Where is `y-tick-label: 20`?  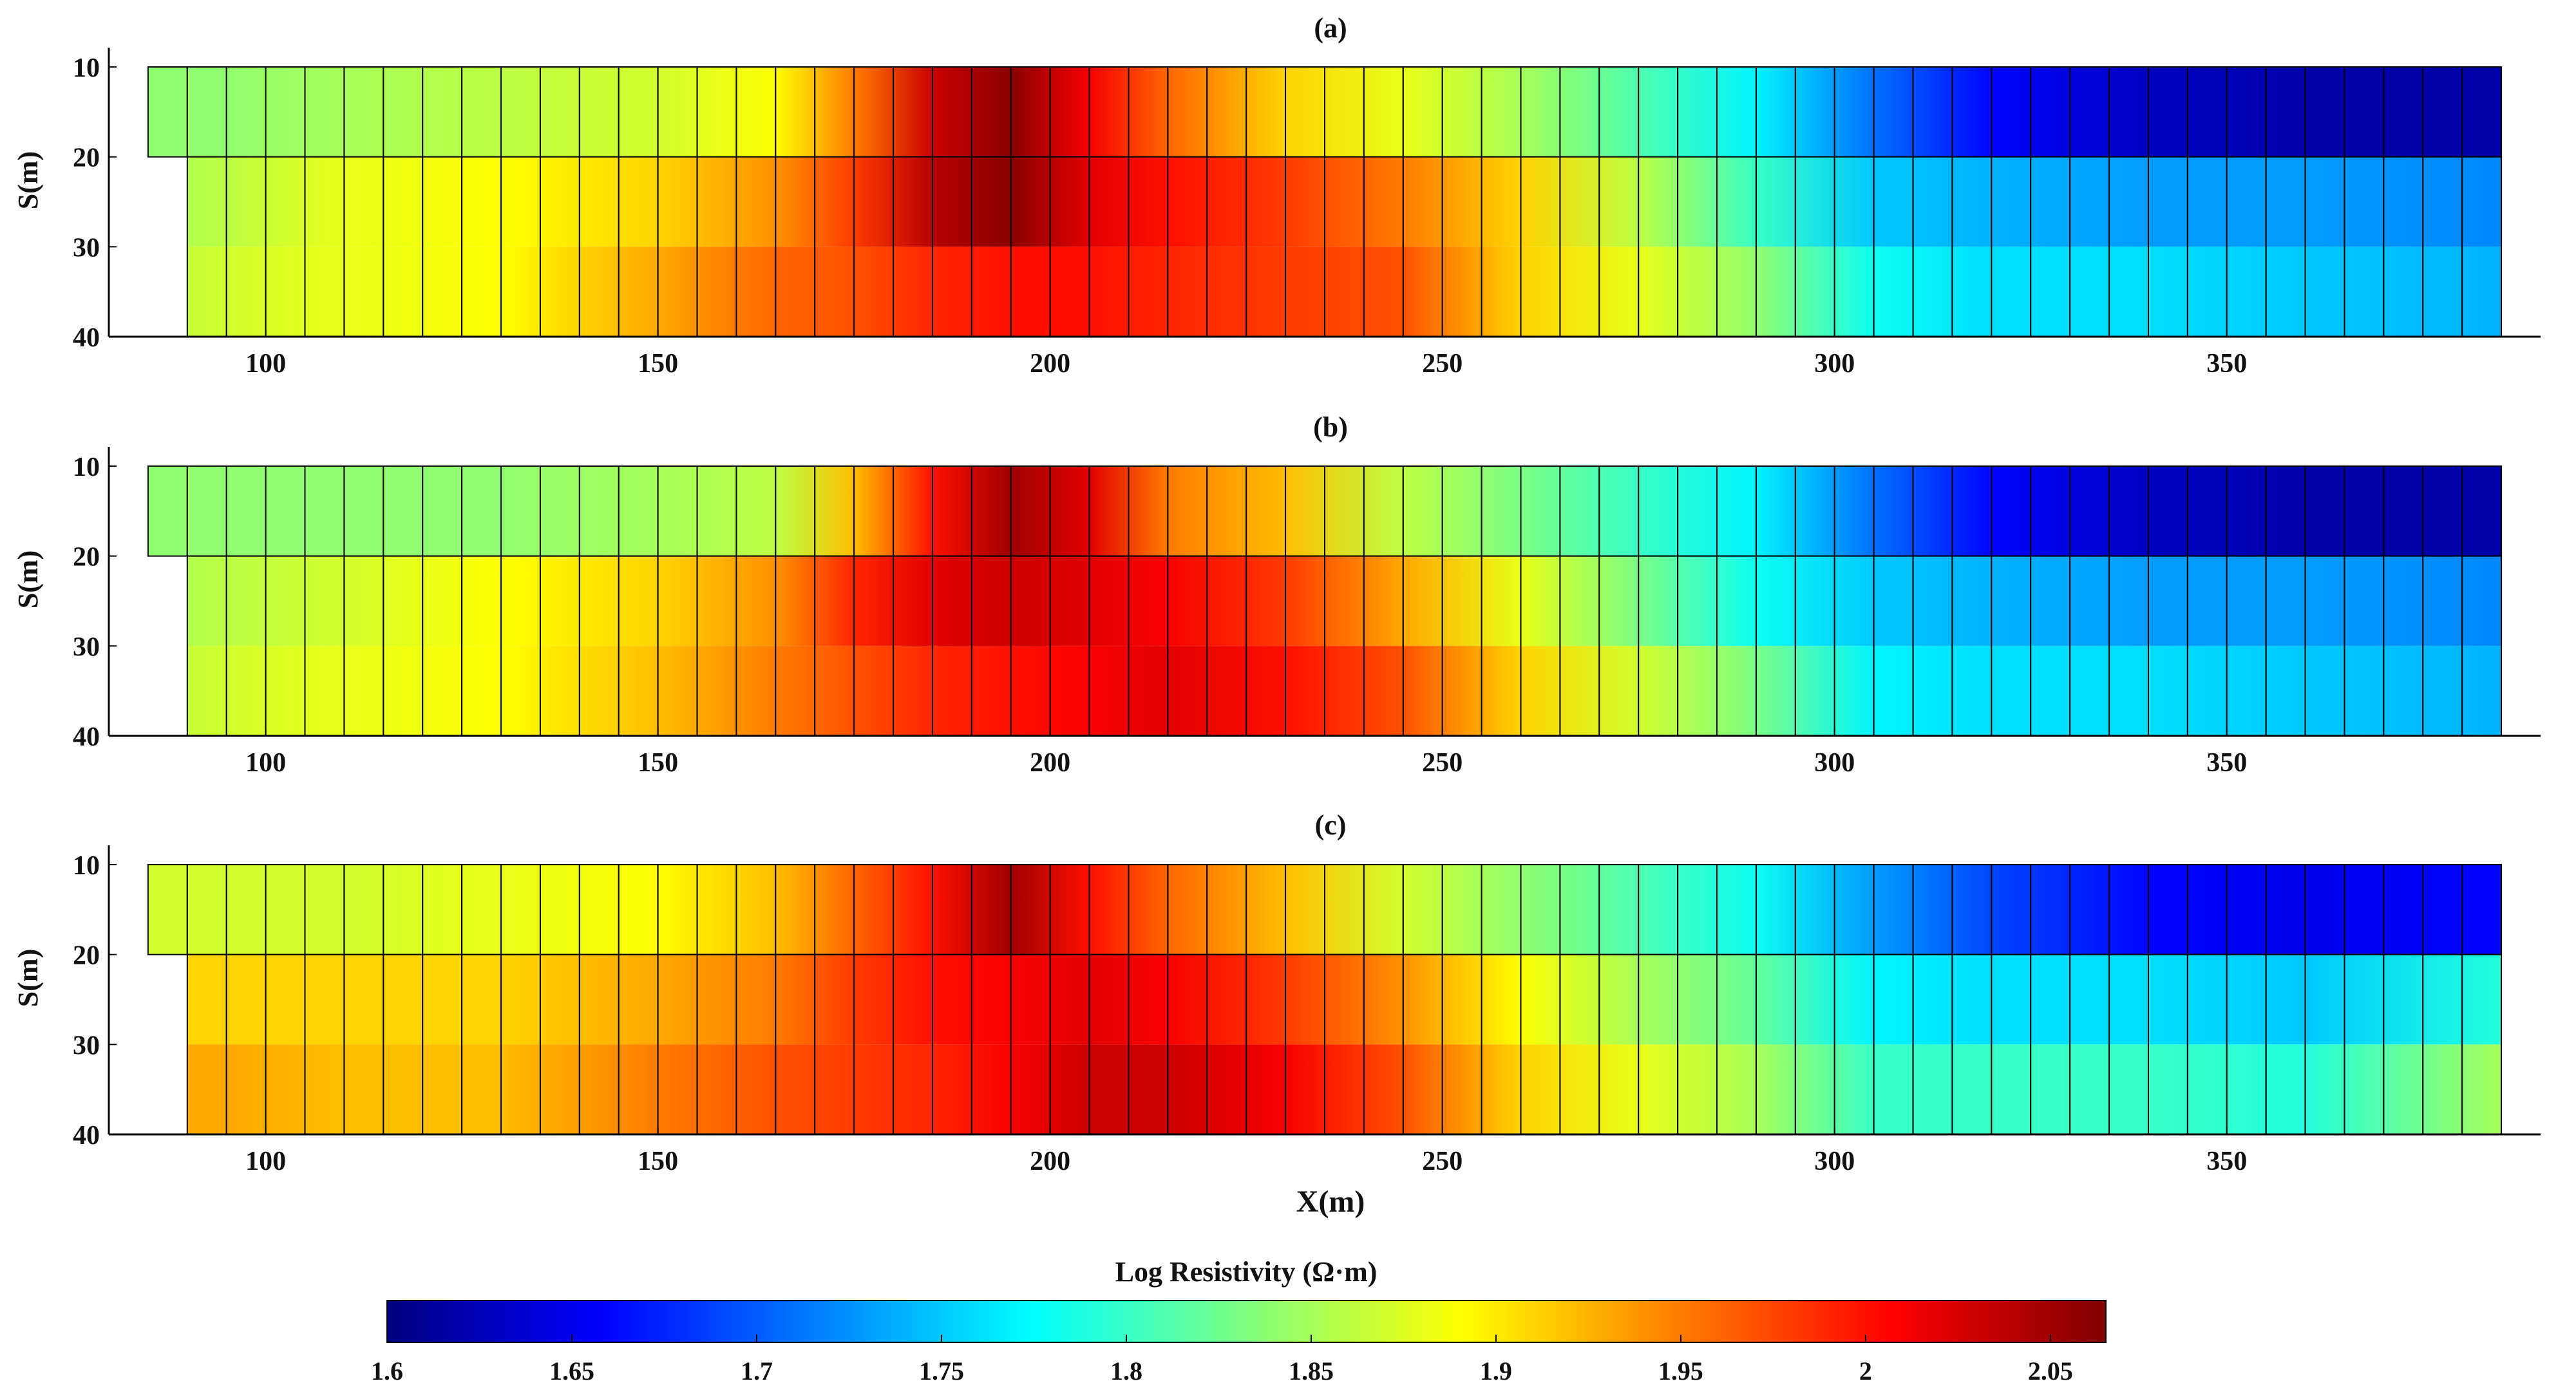
y-tick-label: 20 is located at coordinates (87, 557).